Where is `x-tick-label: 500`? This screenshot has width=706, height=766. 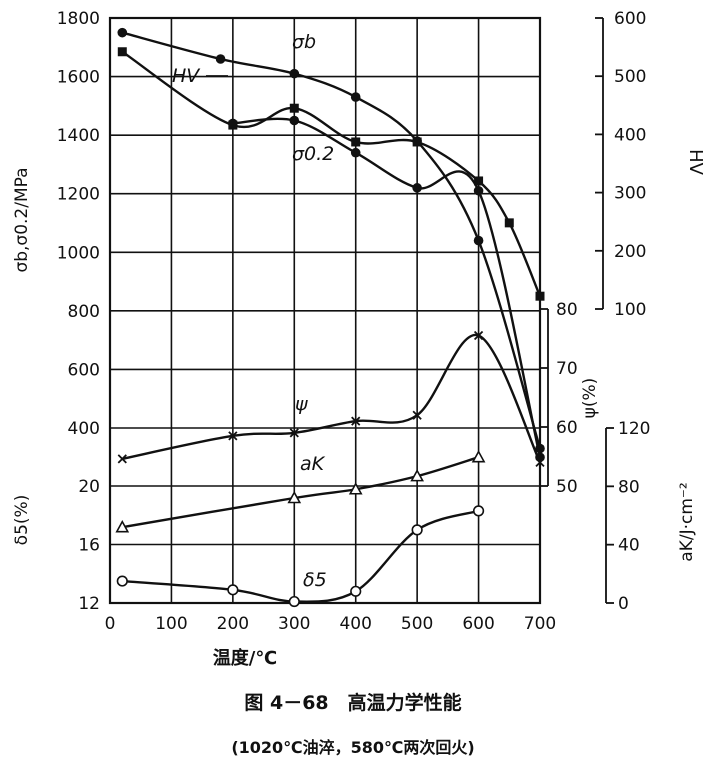
x-tick-label: 500 is located at coordinates (417, 624).